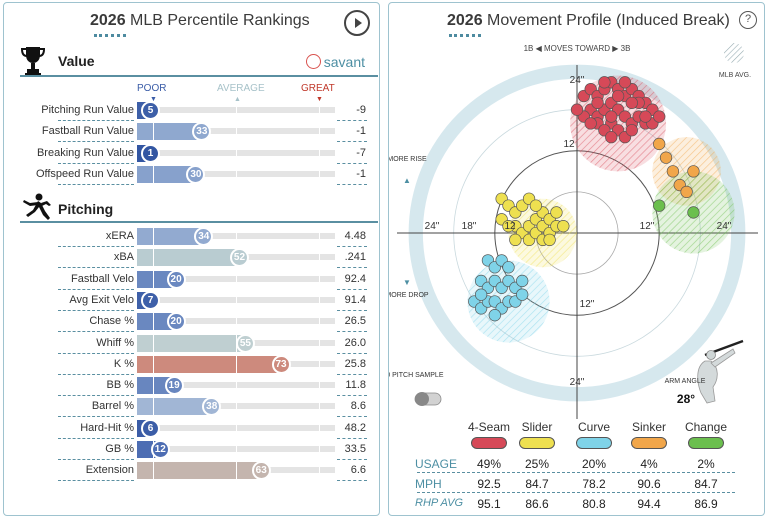  Describe the element at coordinates (318, 88) in the screenshot. I see `scale-great-label: GREAT` at that location.